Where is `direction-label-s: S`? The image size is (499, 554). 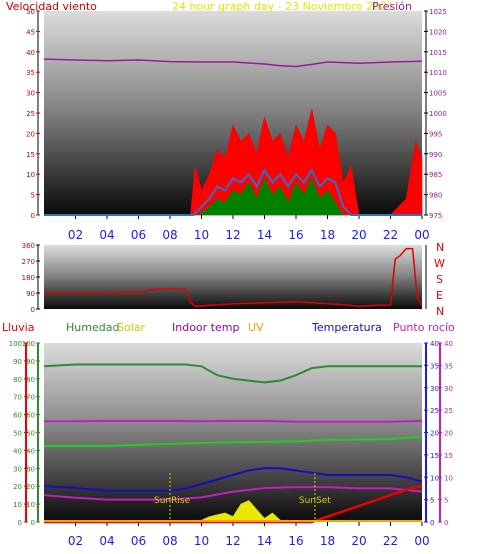
direction-label-s: S is located at coordinates (439, 279).